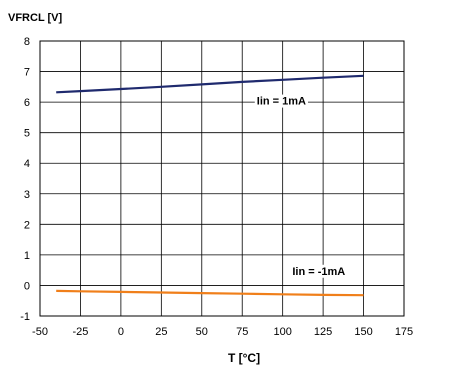 The image size is (460, 372). What do you see at coordinates (323, 332) in the screenshot?
I see `x-tick-label: 125` at bounding box center [323, 332].